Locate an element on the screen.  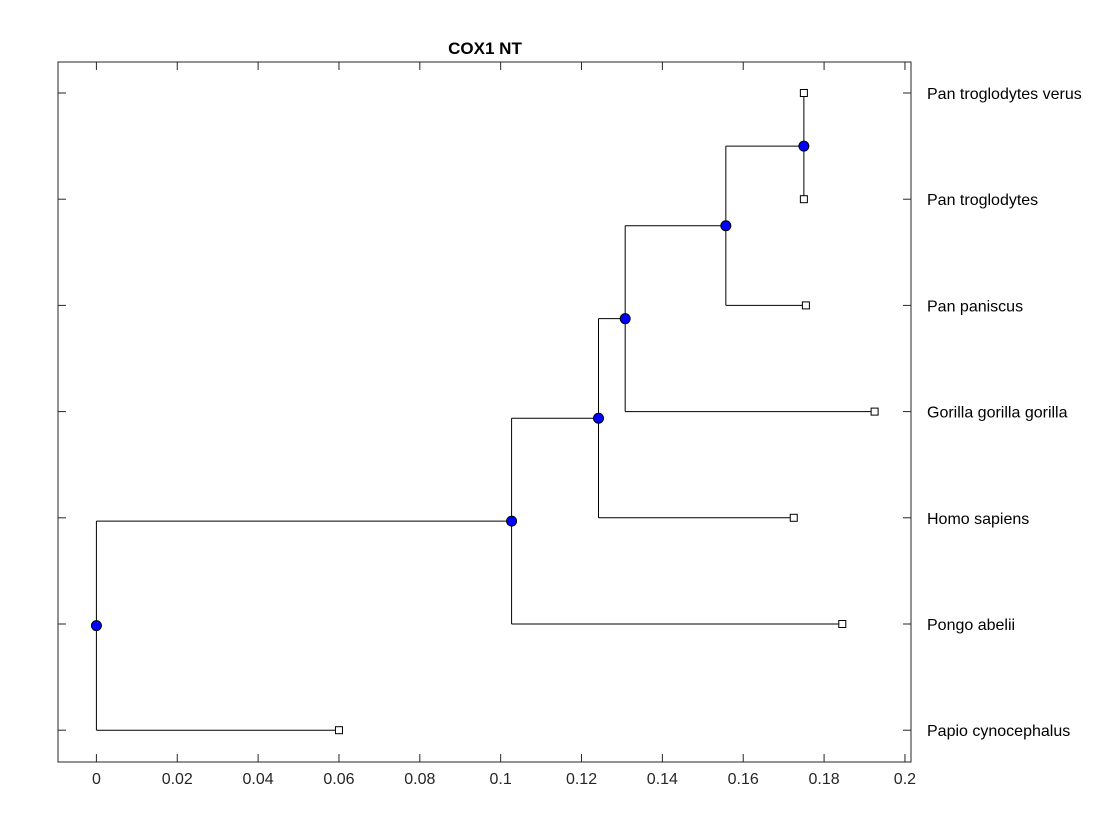
leaf-label: Pan troglodytes is located at coordinates (982, 200).